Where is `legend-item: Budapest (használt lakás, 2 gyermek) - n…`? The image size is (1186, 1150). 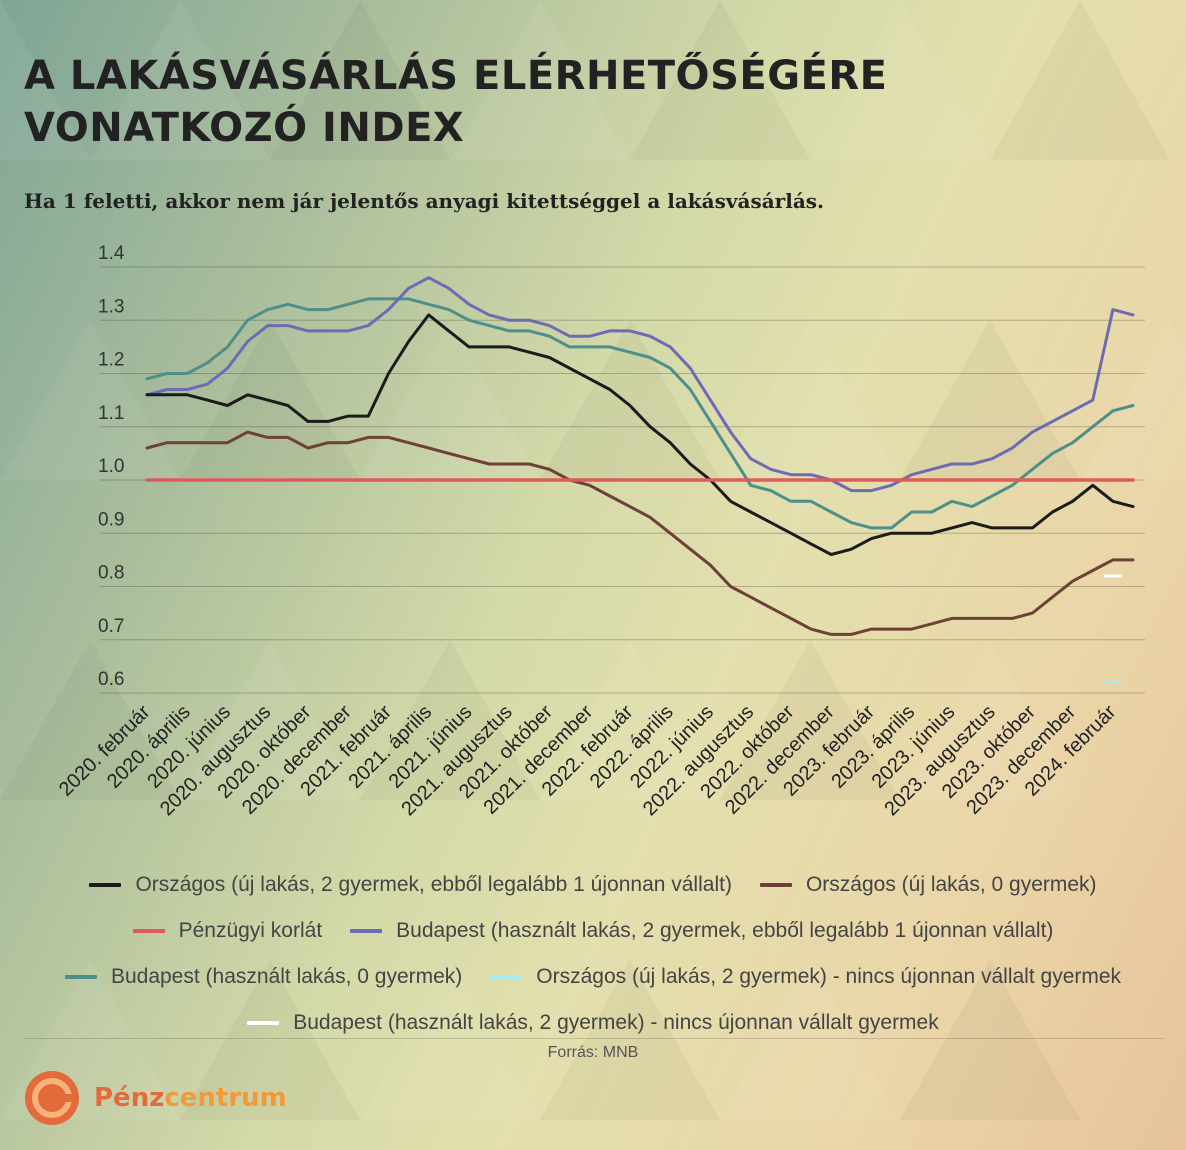
legend-item: Budapest (használt lakás, 2 gyermek) - n… is located at coordinates (593, 1023).